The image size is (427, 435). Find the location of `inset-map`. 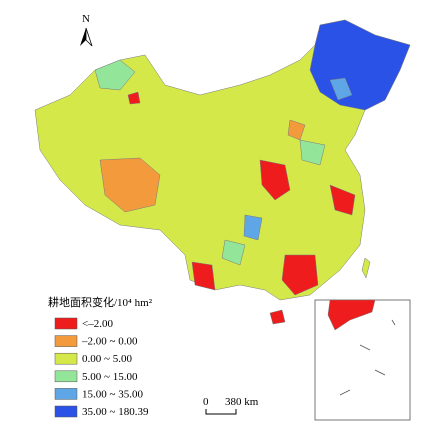

inset-map is located at coordinates (362, 360).